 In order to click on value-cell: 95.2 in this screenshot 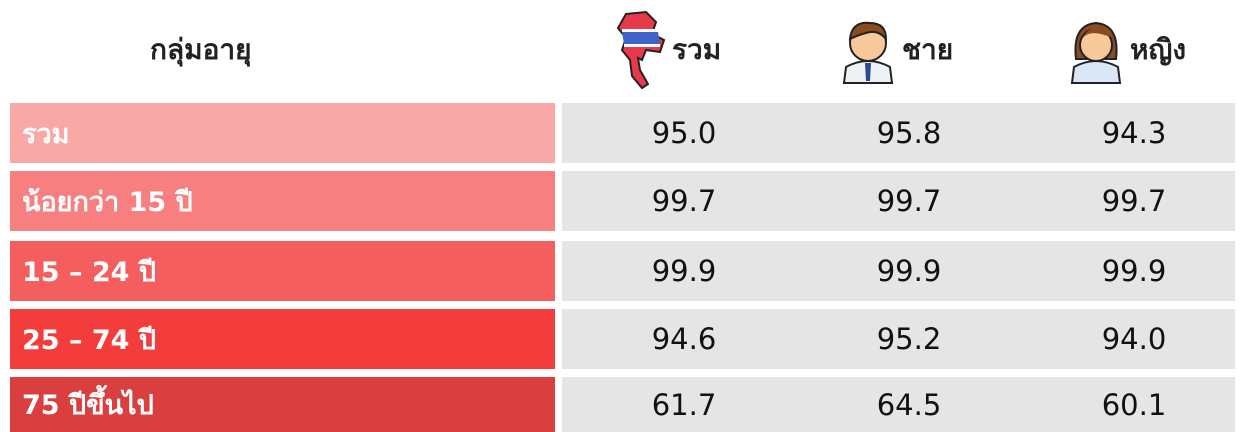, I will do `click(909, 339)`.